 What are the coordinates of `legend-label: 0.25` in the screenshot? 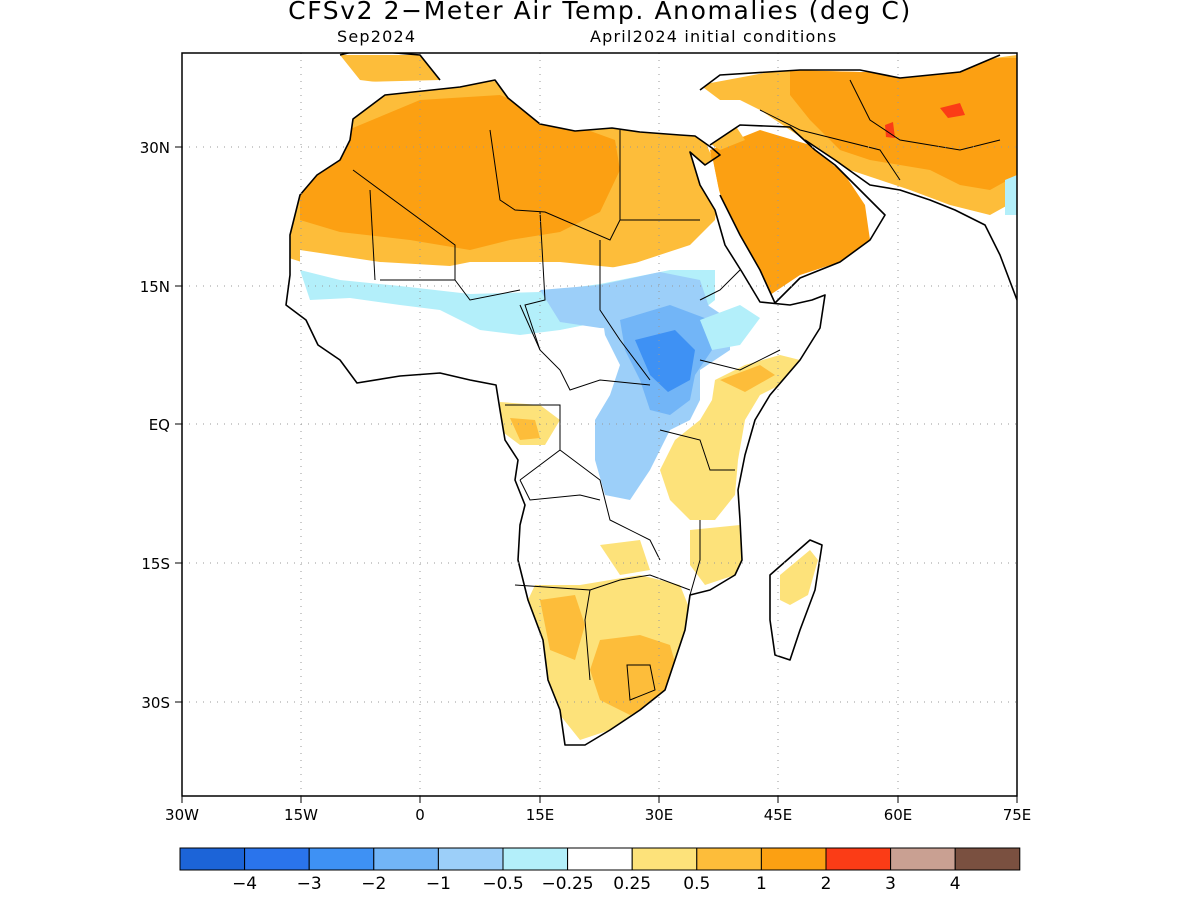 It's located at (632, 884).